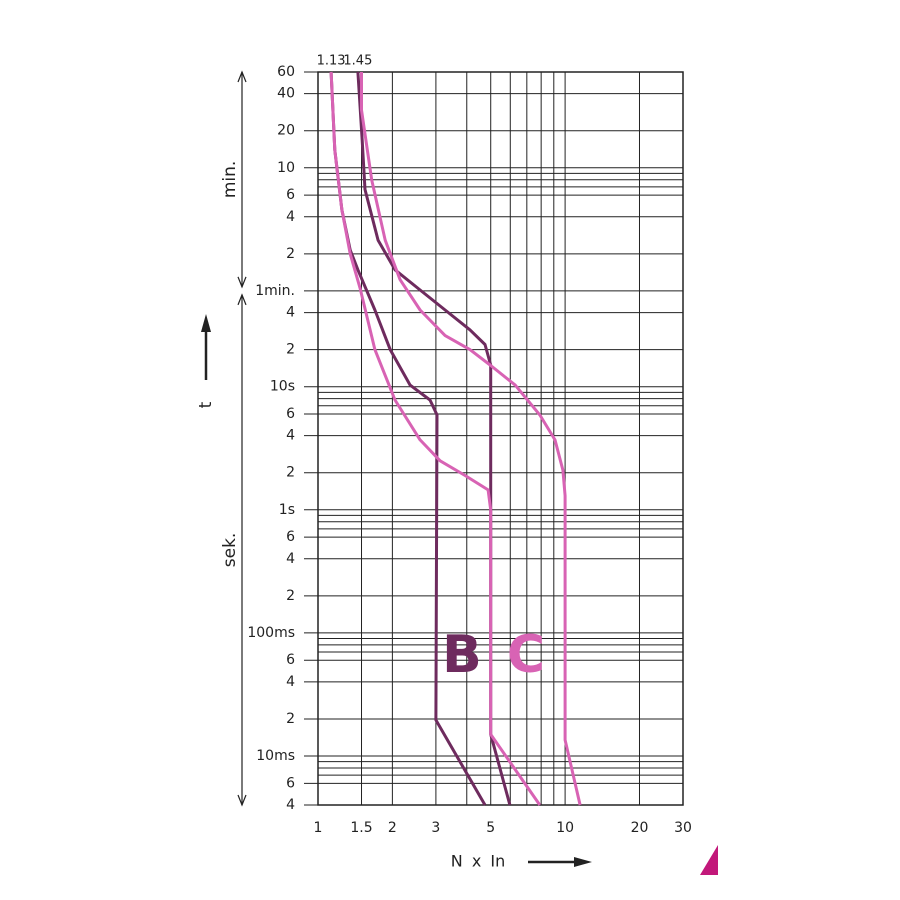 This screenshot has width=900, height=900. Describe the element at coordinates (230, 179) in the screenshot. I see `range-label: min.` at that location.